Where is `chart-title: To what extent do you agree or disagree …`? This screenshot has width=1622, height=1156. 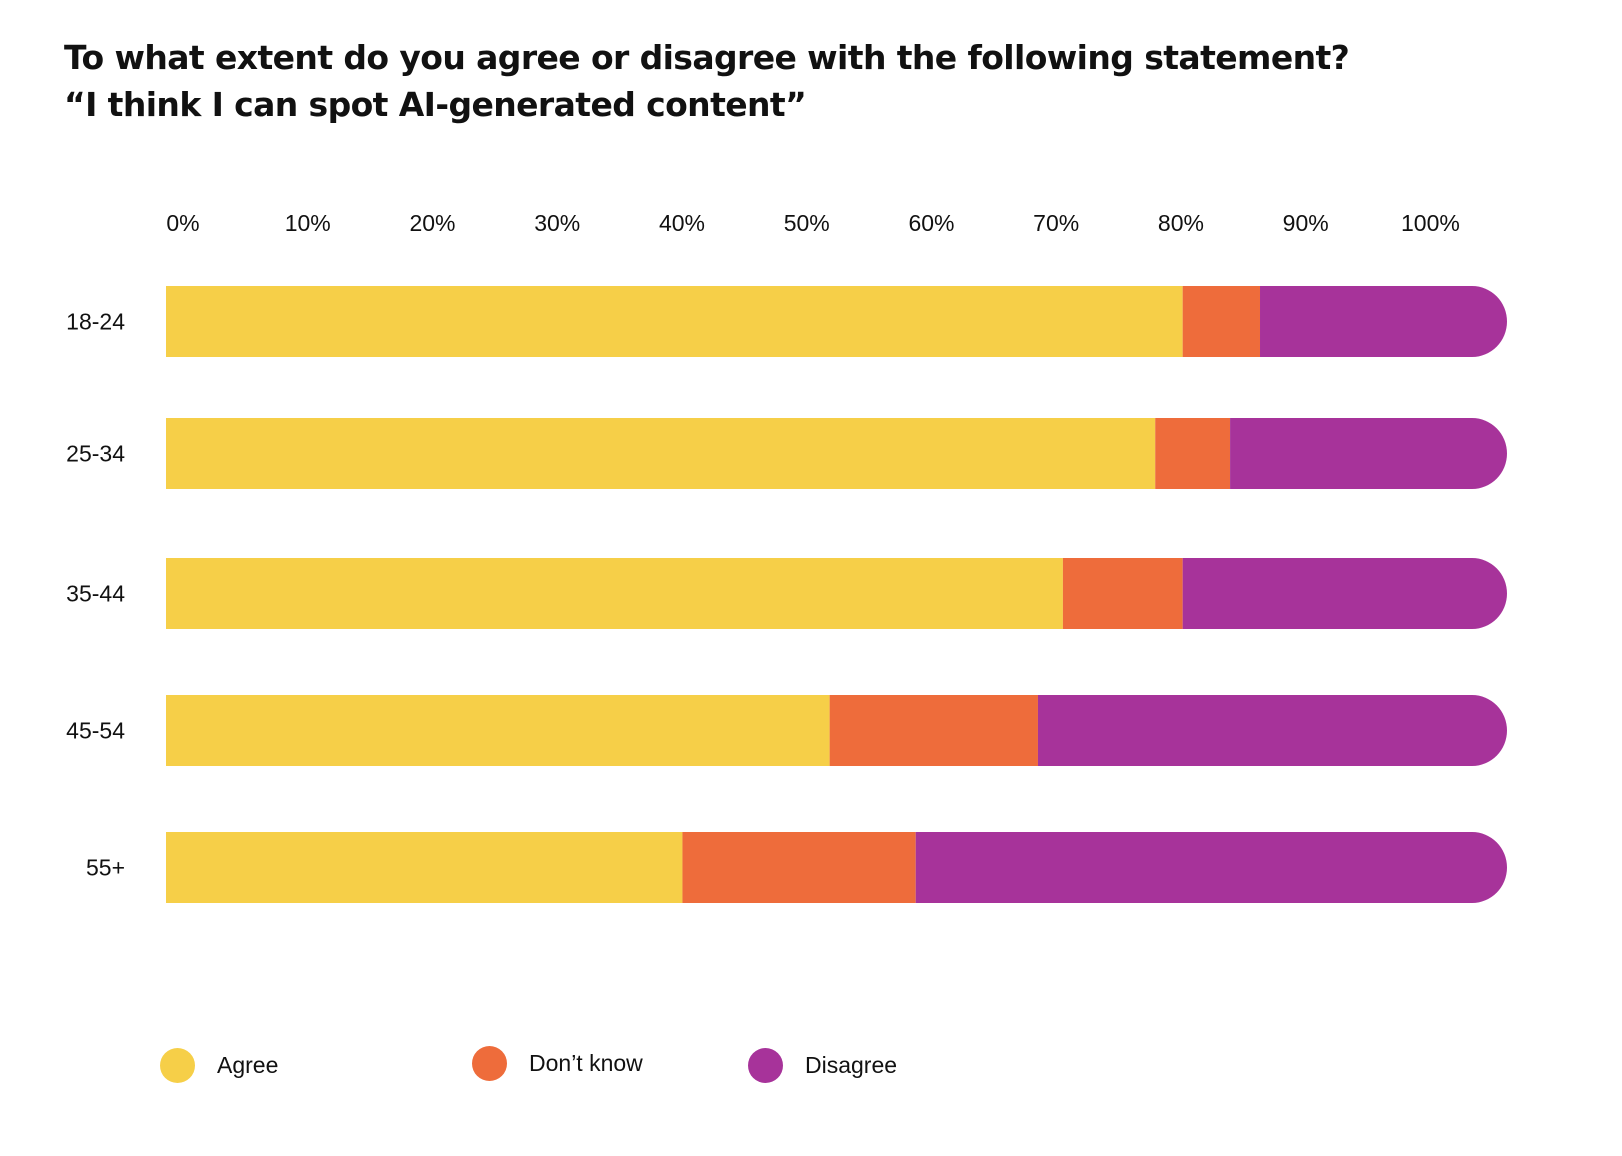 chart-title: To what extent do you agree or disagree … is located at coordinates (707, 81).